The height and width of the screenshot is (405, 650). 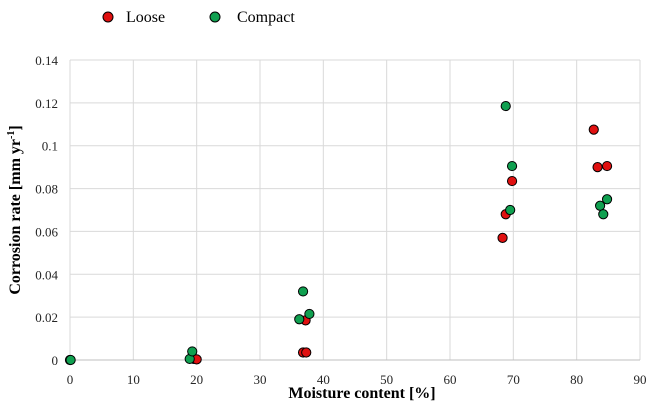 I want to click on x-tick-label: 70, so click(x=513, y=379).